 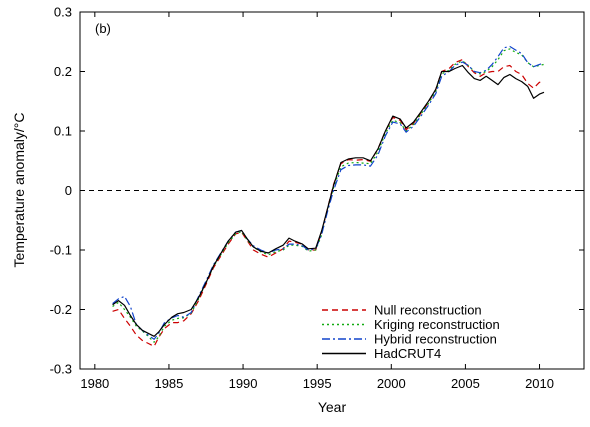 I want to click on y-tick-label: 0.1, so click(x=63, y=131).